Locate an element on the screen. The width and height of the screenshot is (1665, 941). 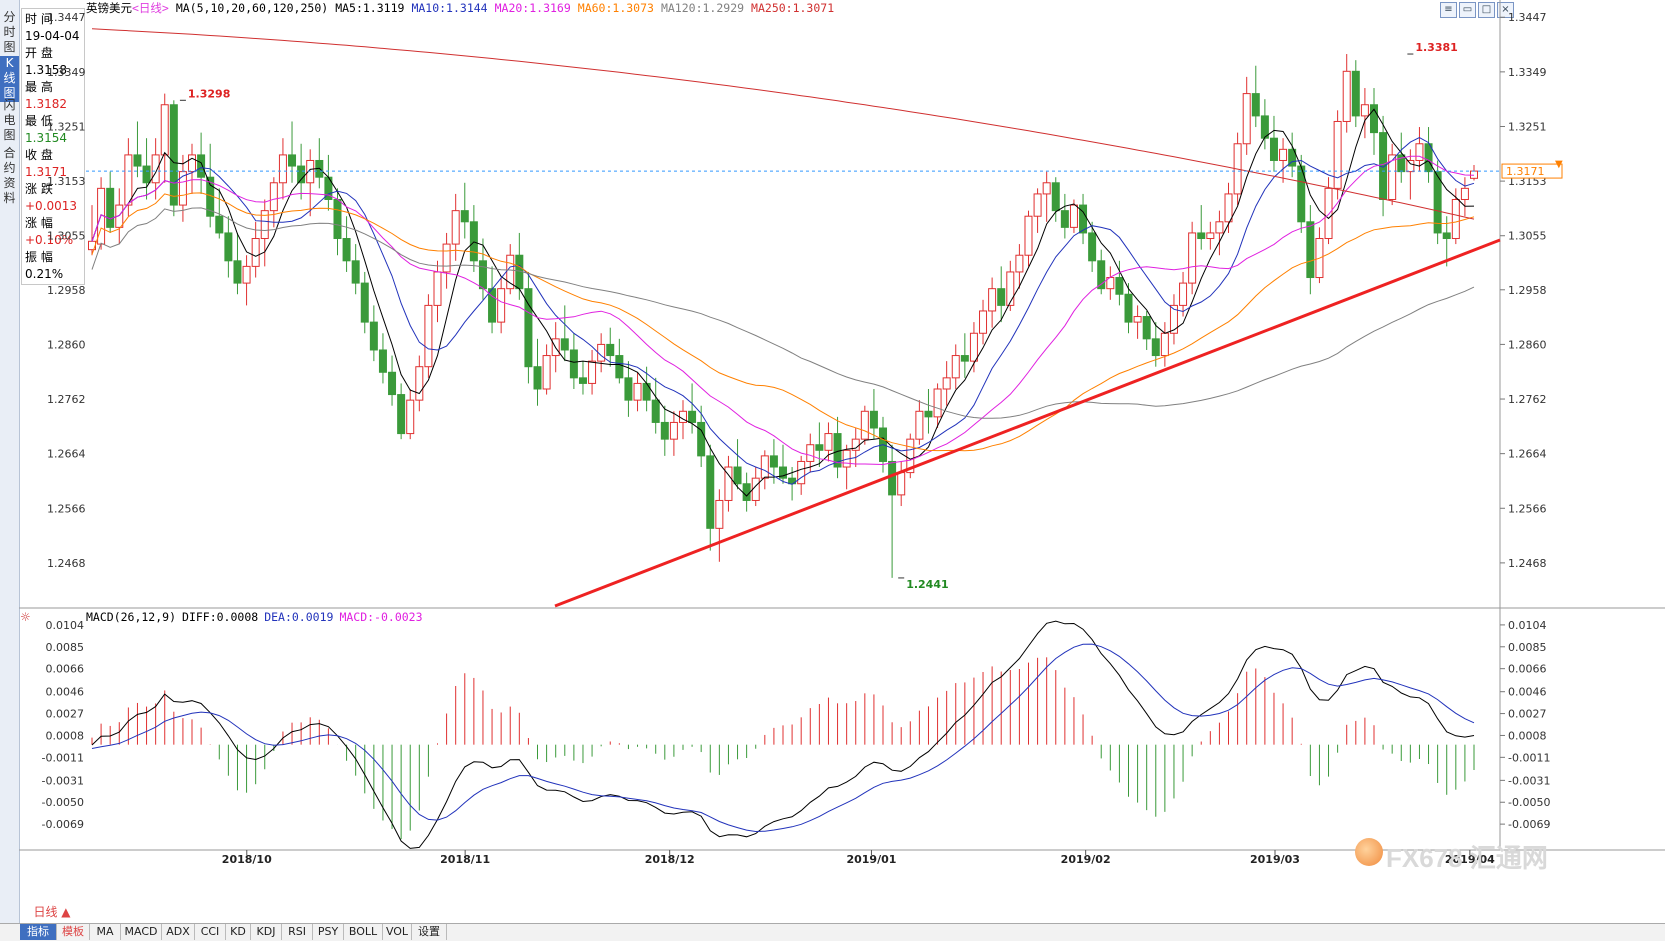
price-tick-label-left-7: 1.2762 is located at coordinates (66, 399).